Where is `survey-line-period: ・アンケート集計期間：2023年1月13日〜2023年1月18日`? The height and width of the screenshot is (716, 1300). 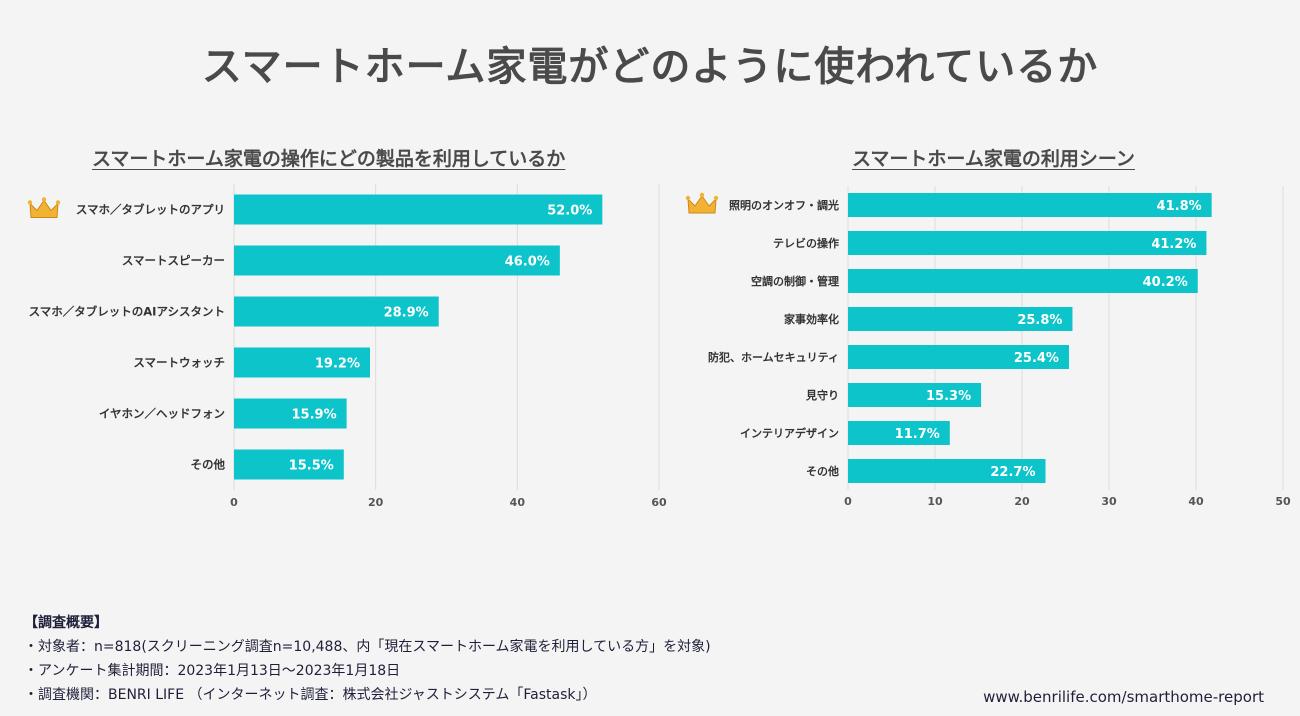 survey-line-period: ・アンケート集計期間：2023年1月13日〜2023年1月18日 is located at coordinates (212, 671).